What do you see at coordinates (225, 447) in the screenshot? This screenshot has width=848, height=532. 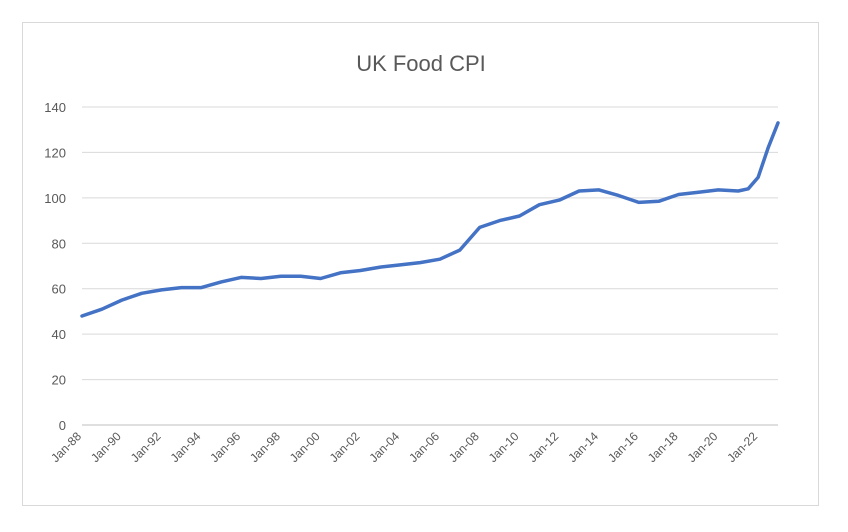 I see `x-tick-label: Jan-96` at bounding box center [225, 447].